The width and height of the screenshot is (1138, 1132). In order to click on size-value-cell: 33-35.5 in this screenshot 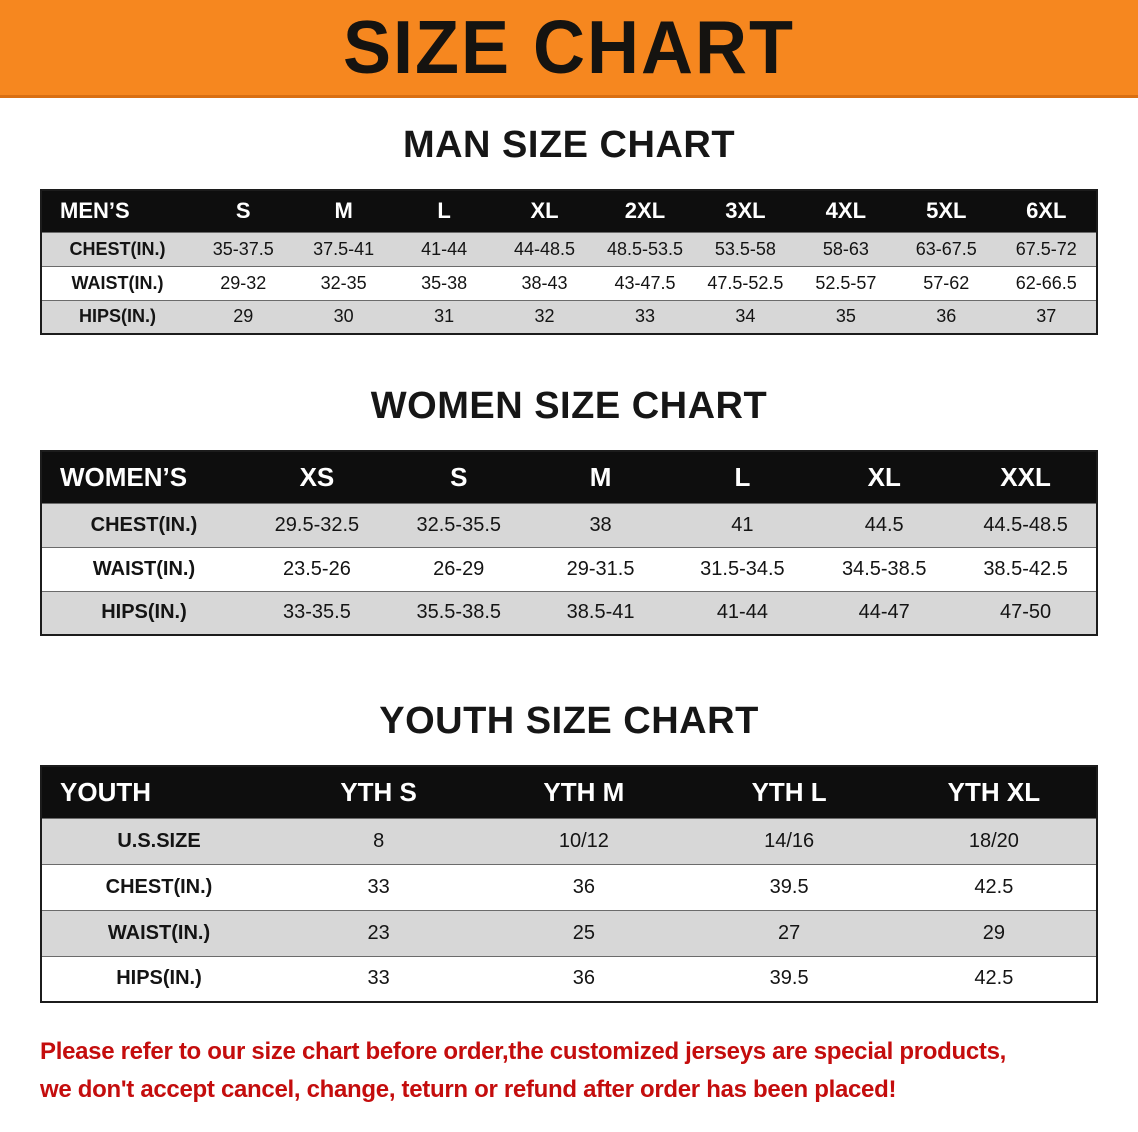, I will do `click(316, 612)`.